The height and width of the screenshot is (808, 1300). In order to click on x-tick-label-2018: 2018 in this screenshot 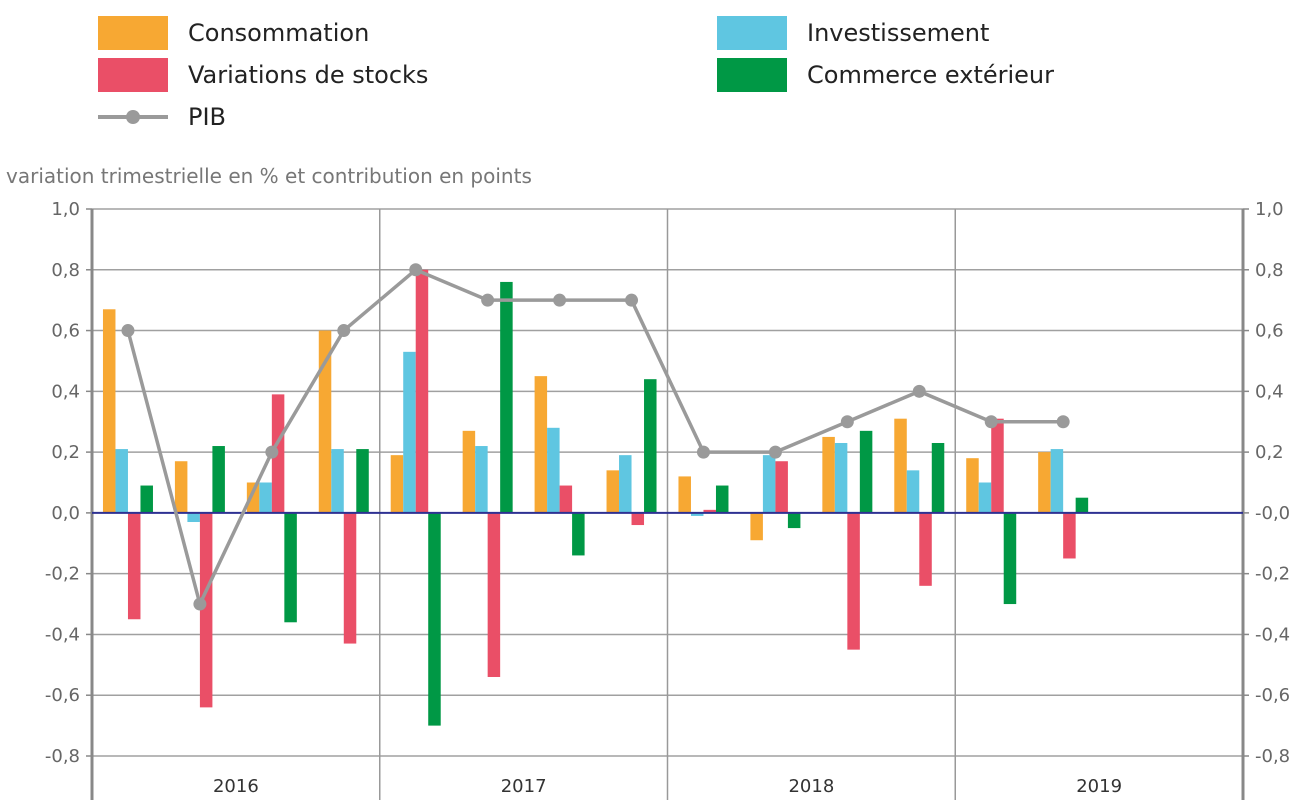, I will do `click(811, 786)`.